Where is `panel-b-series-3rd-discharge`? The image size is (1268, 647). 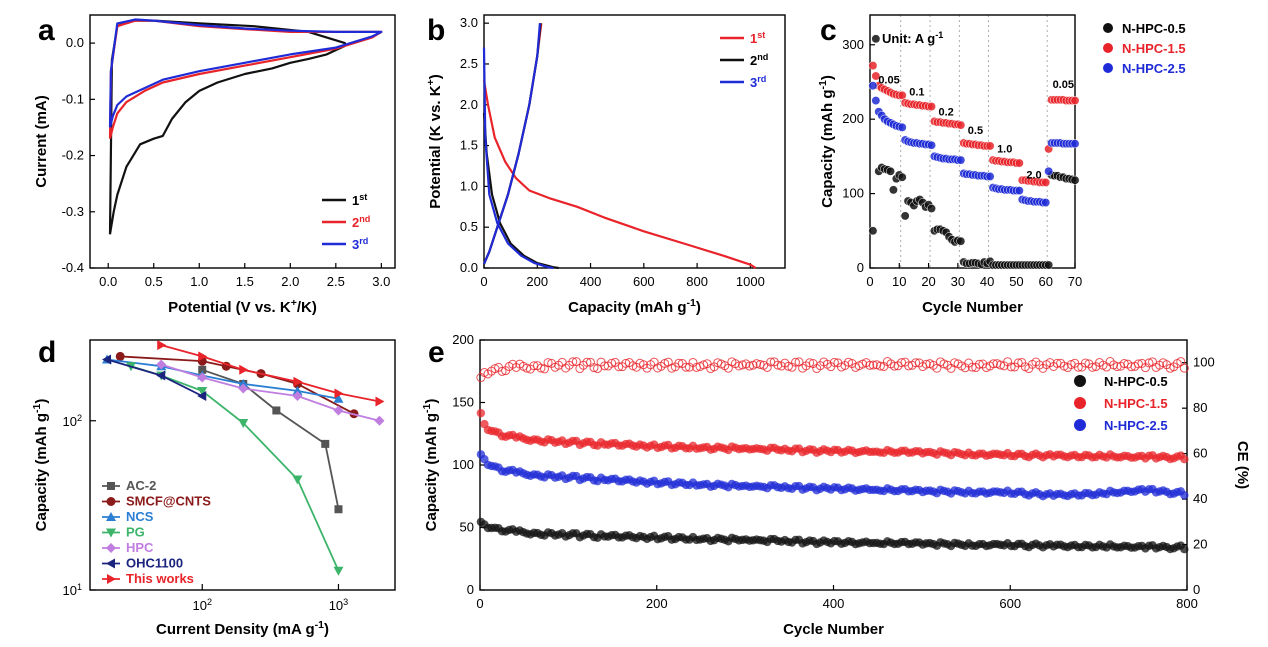 panel-b-series-3rd-discharge is located at coordinates (518, 158).